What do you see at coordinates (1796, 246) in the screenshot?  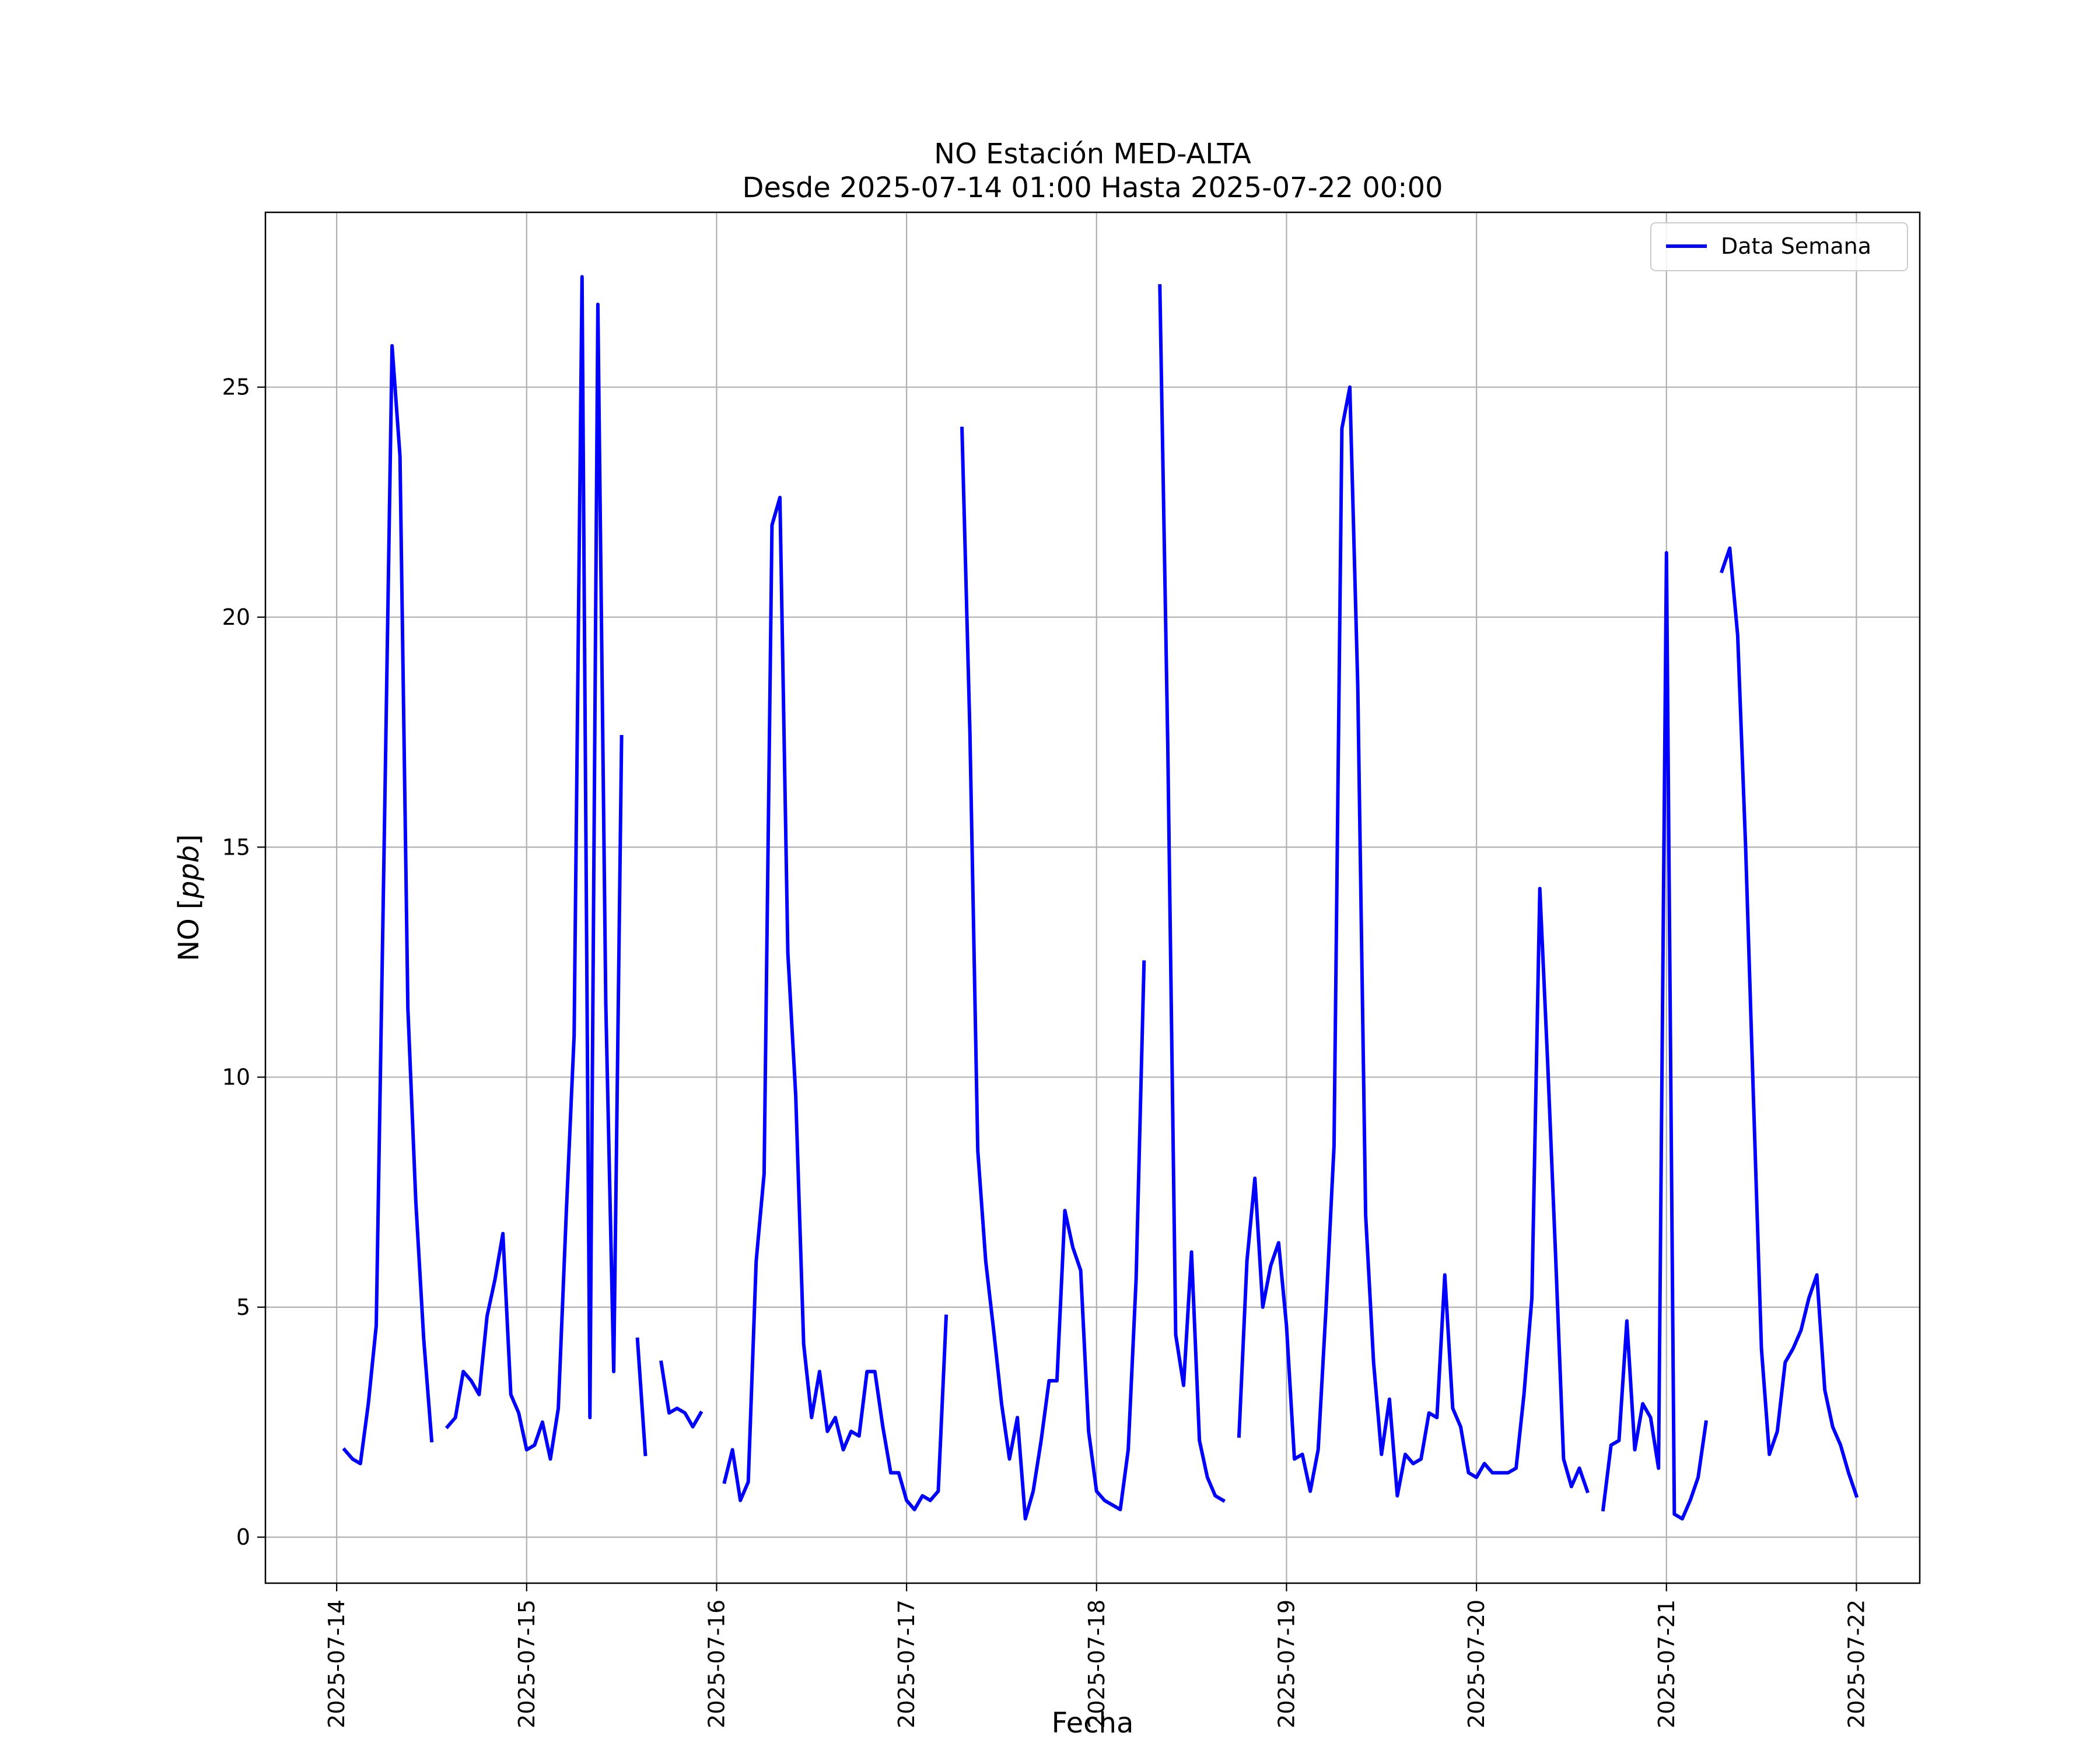 I see `legend-label: Data Semana` at bounding box center [1796, 246].